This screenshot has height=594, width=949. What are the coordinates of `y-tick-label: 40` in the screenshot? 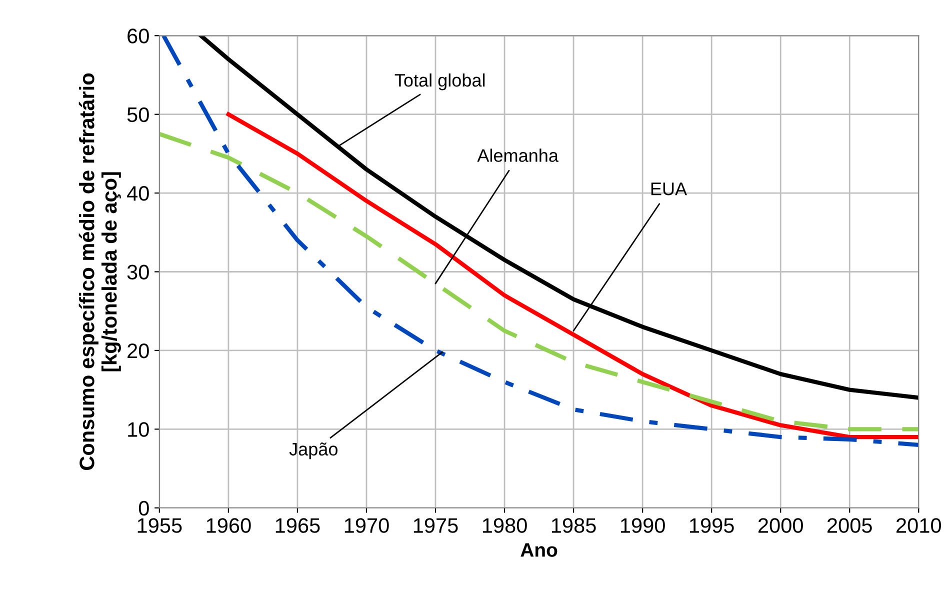 It's located at (138, 193).